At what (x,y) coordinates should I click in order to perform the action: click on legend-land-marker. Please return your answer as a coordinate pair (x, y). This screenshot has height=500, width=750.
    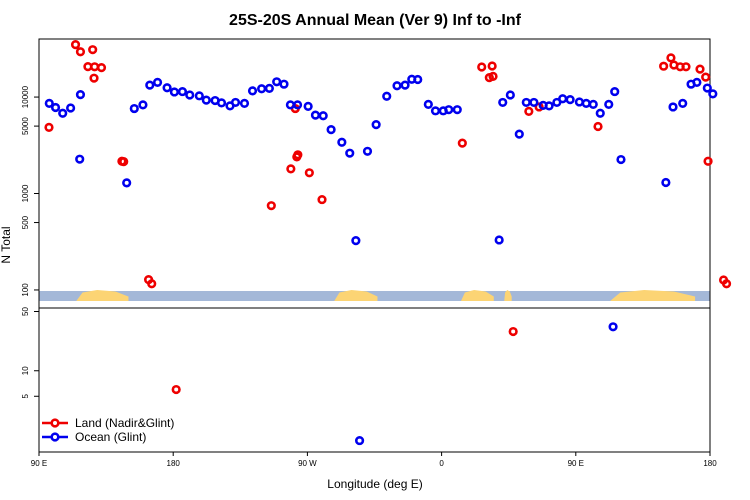
    Looking at the image, I should click on (55, 423).